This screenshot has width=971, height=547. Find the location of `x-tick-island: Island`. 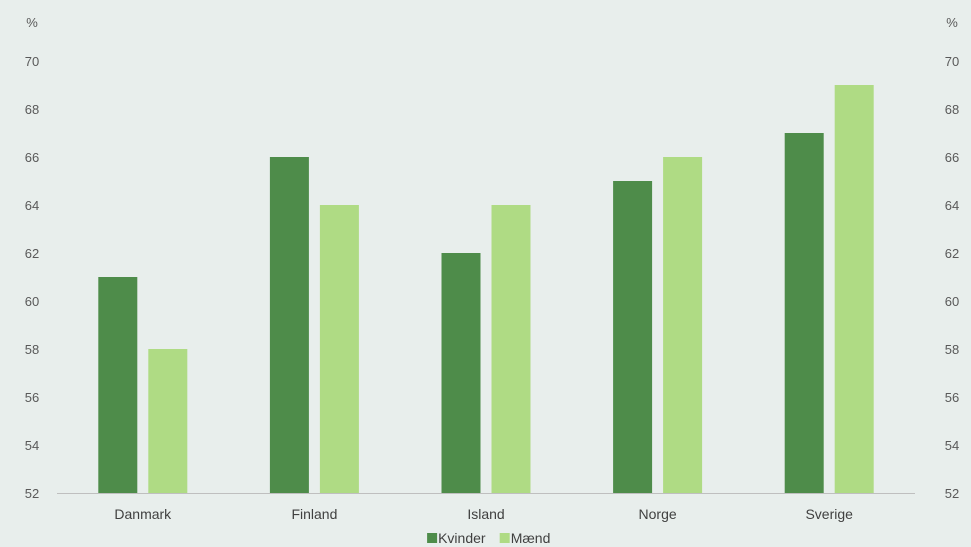

x-tick-island: Island is located at coordinates (485, 514).